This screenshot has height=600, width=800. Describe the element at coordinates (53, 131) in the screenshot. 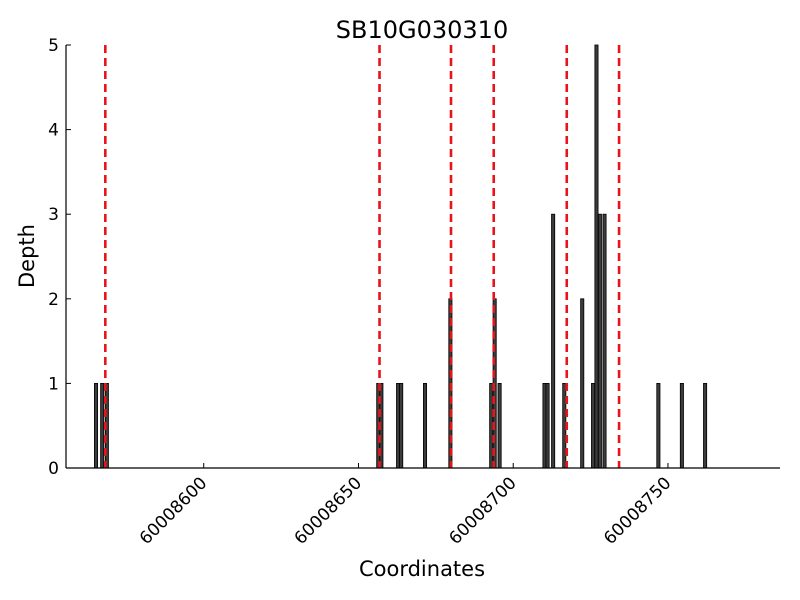

I see `y-tick-label-4: 4` at that location.